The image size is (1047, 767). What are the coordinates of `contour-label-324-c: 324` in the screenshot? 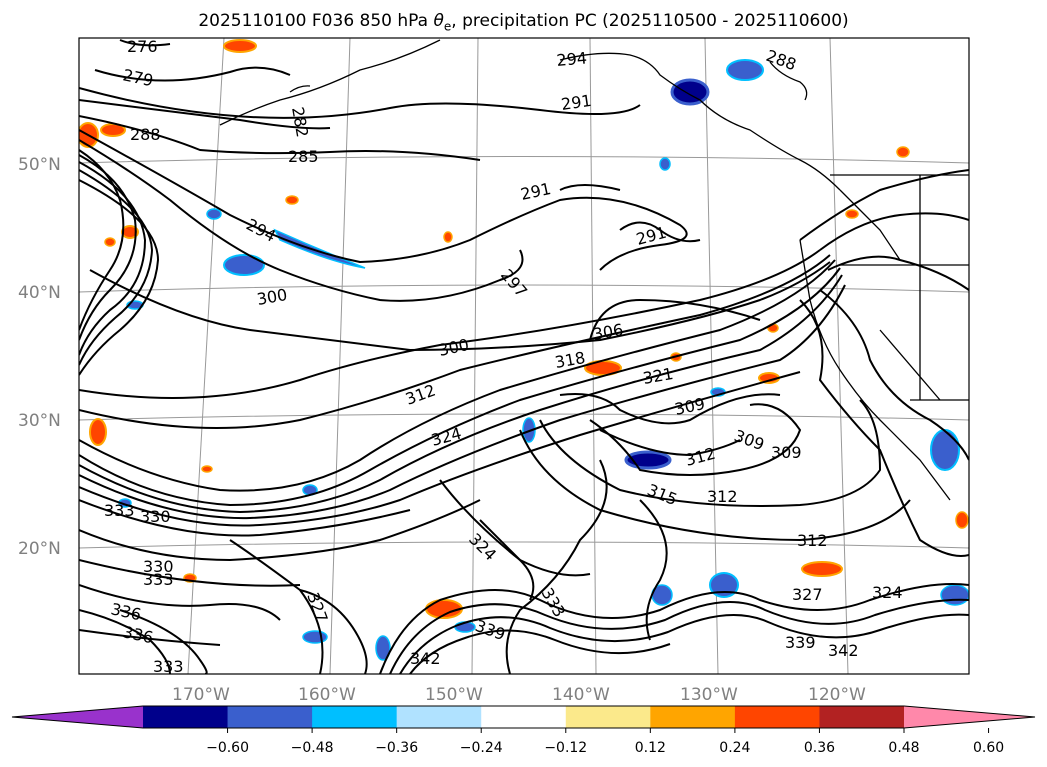 It's located at (887, 592).